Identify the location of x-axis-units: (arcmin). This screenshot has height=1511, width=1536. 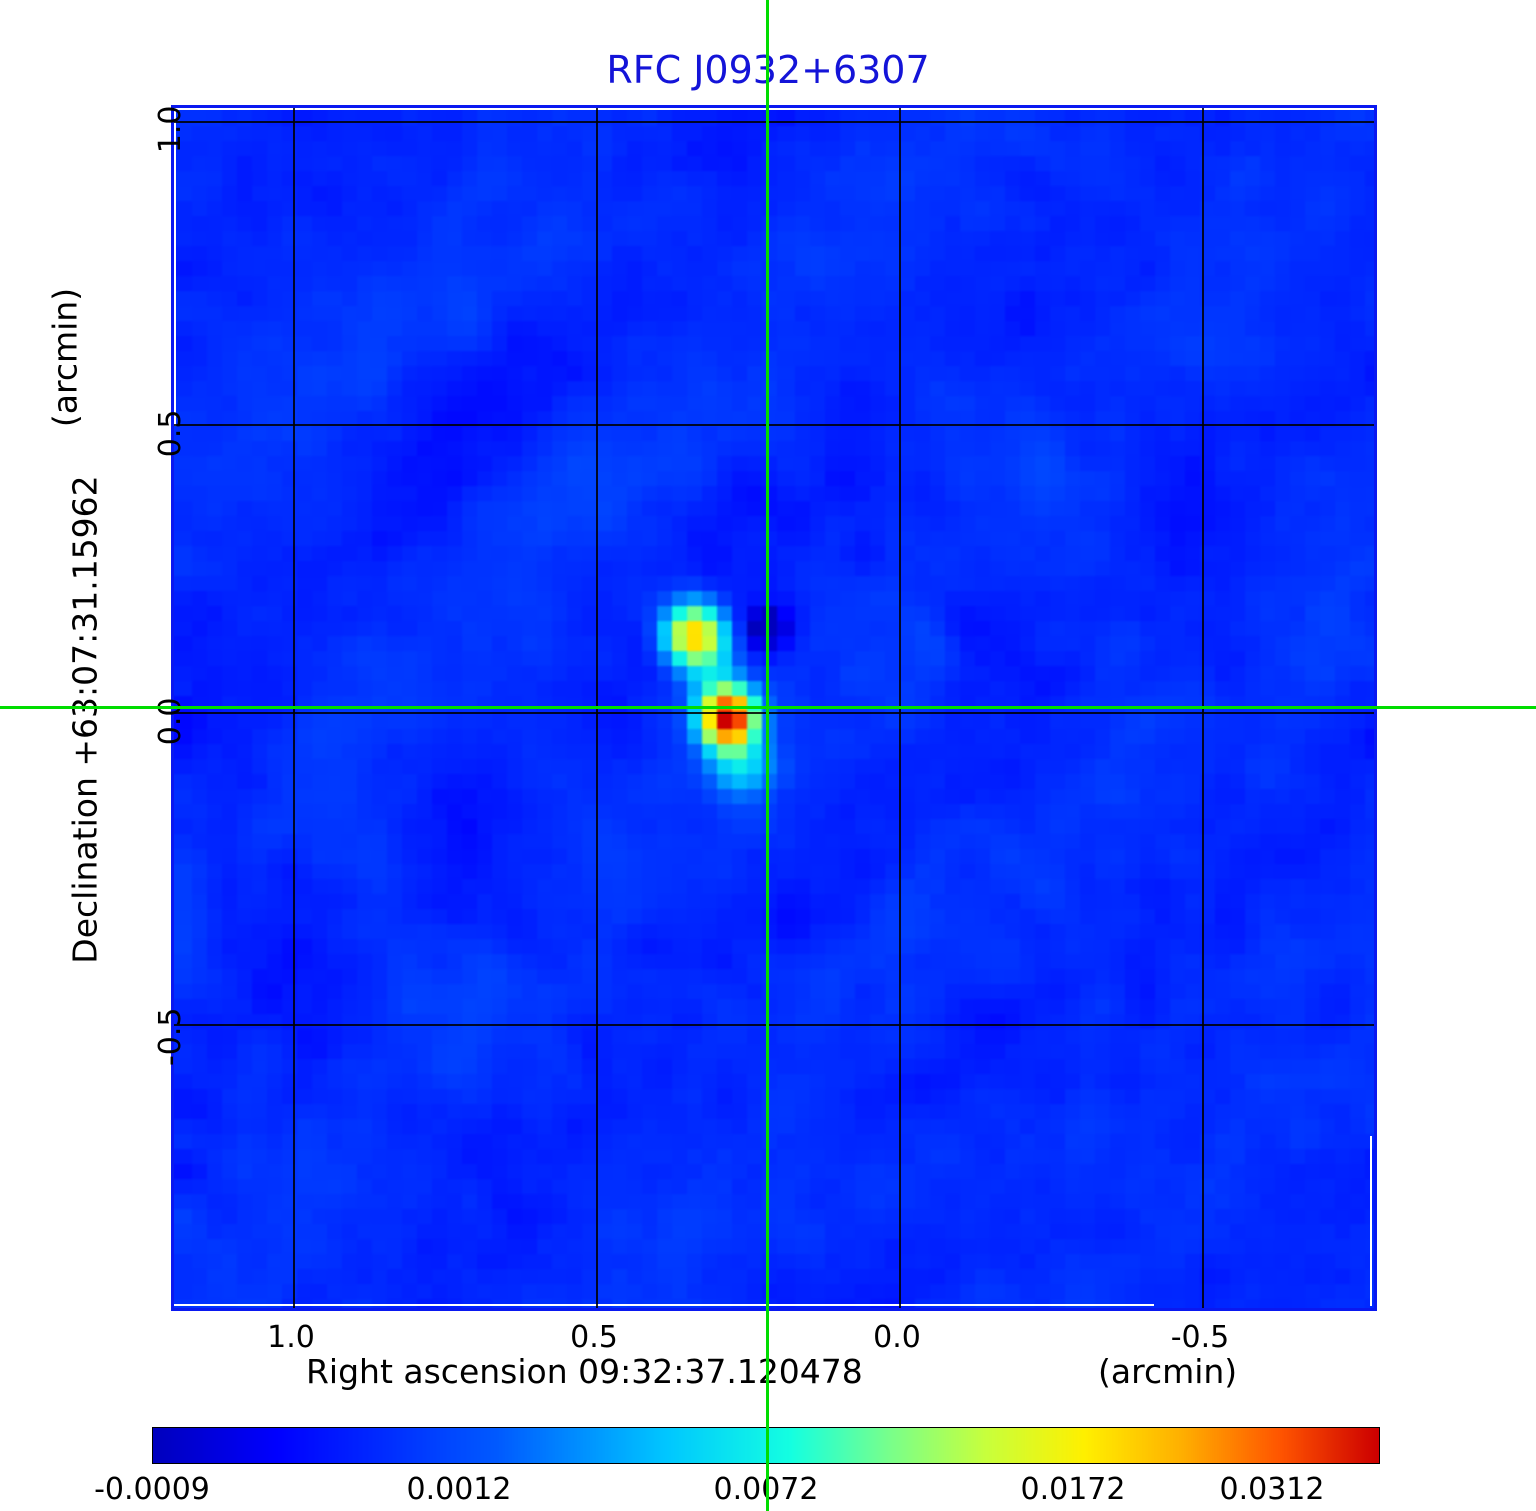
(1168, 1371).